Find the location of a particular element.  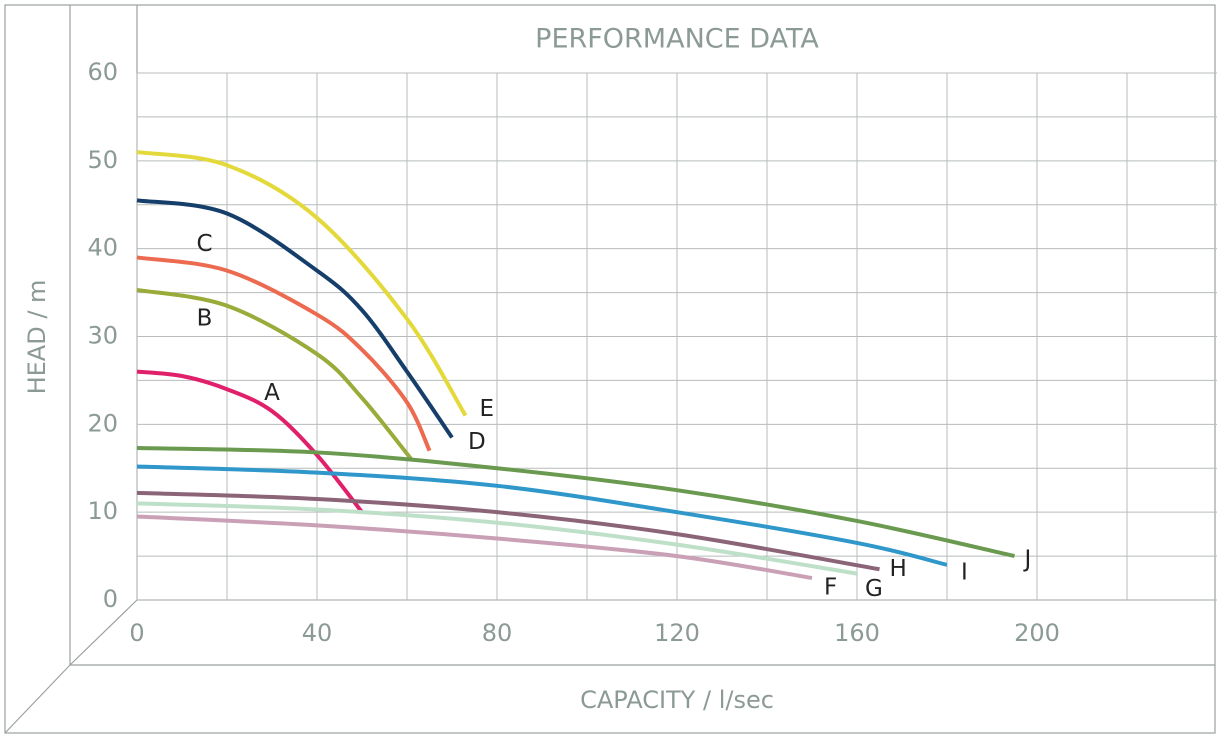

series-label: I is located at coordinates (964, 572).